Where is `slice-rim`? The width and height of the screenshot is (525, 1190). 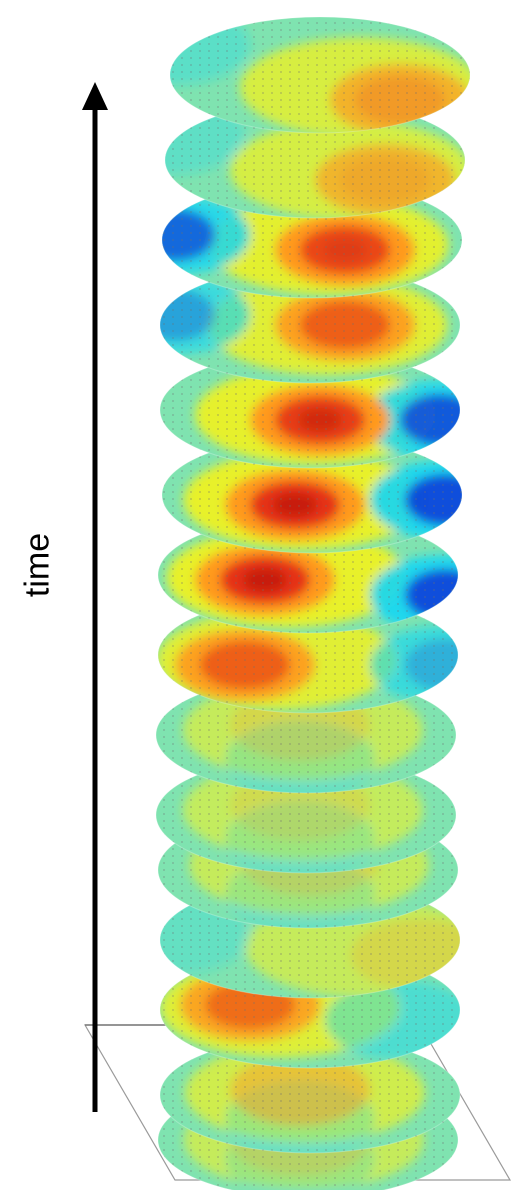
slice-rim is located at coordinates (320, 75).